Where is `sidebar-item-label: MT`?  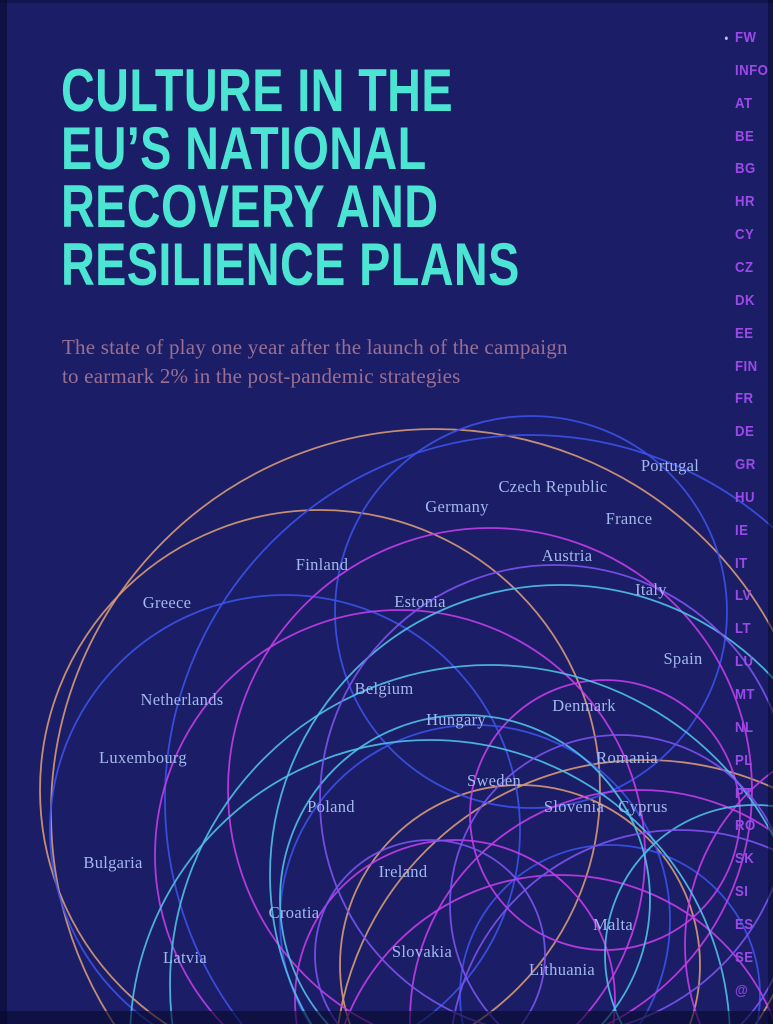
sidebar-item-label: MT is located at coordinates (745, 694).